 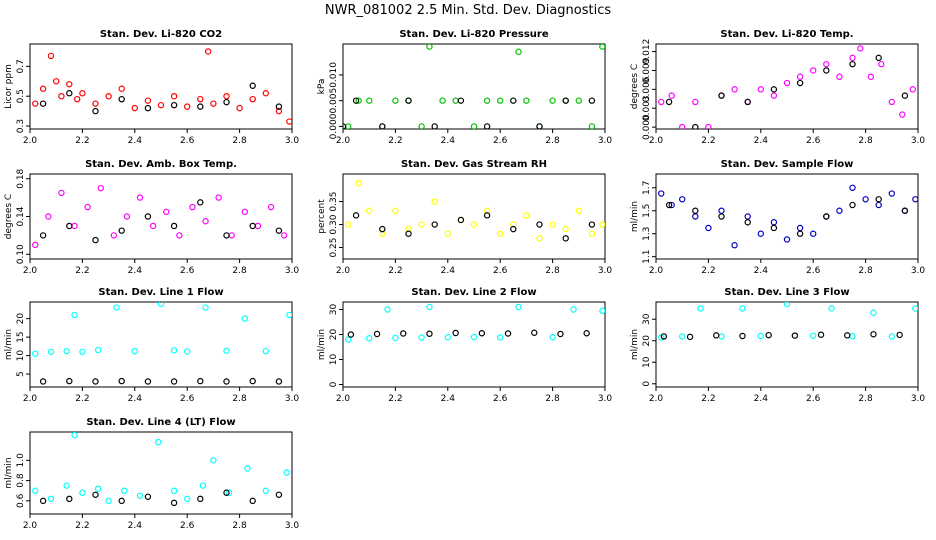 What do you see at coordinates (647, 188) in the screenshot?
I see `y-tick-label: 1.7` at bounding box center [647, 188].